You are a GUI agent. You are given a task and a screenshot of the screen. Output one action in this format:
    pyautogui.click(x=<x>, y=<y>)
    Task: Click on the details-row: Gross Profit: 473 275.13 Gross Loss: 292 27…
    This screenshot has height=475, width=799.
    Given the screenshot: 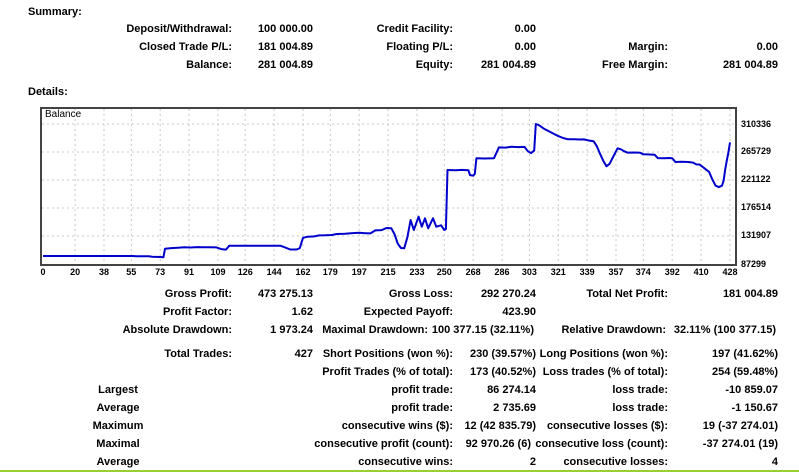 What is the action you would take?
    pyautogui.click(x=408, y=294)
    